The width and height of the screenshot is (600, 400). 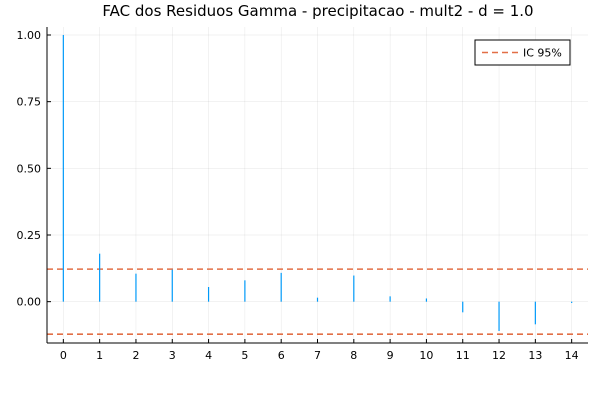 I want to click on x-tick-label: 6, so click(x=281, y=355).